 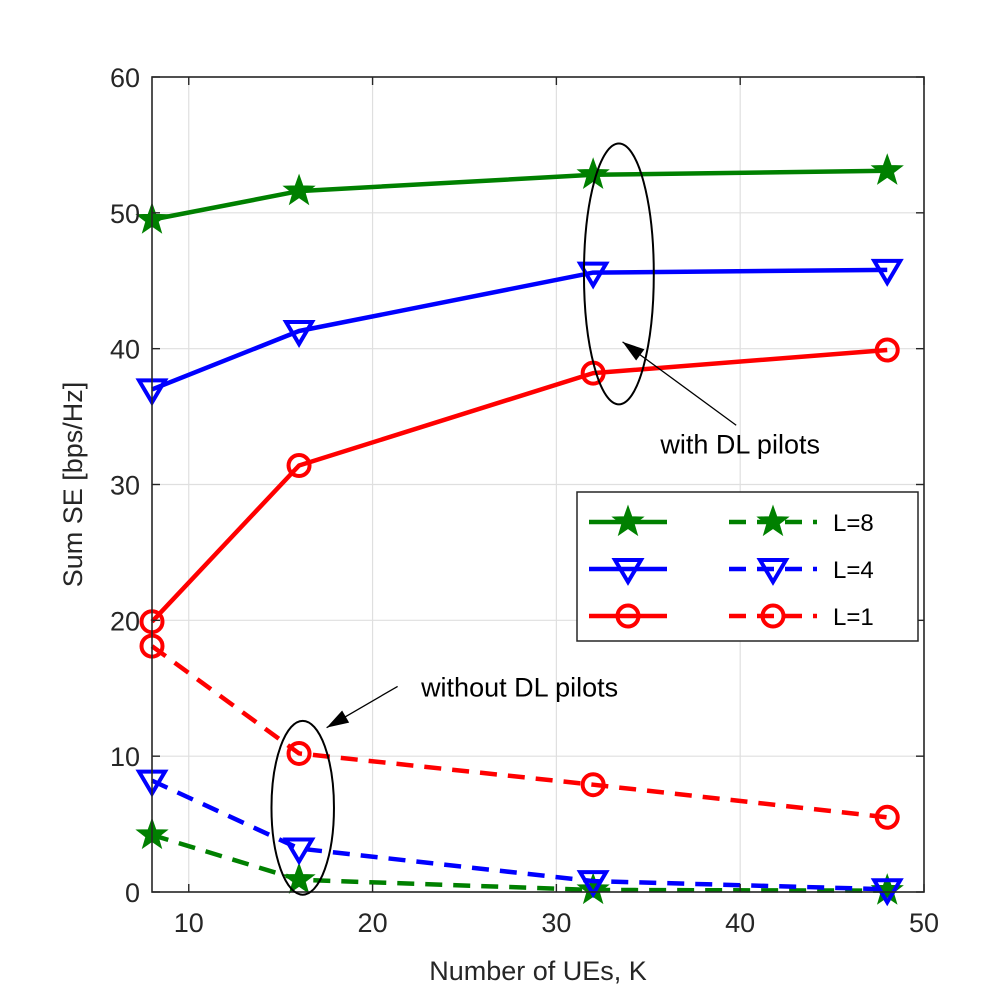 I want to click on y-tick-label: 30, so click(x=125, y=486).